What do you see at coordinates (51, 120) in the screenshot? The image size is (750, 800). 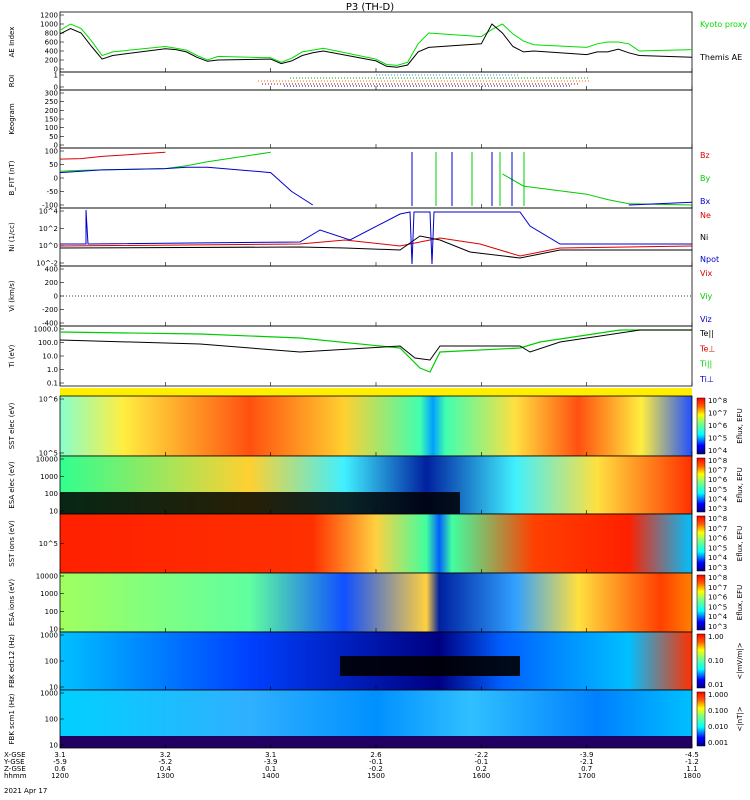 I see `keogram-ytick-label: 150` at bounding box center [51, 120].